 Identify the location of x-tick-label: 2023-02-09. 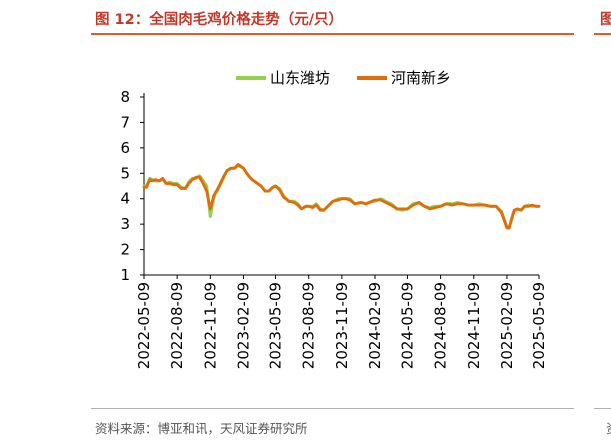
(243, 325).